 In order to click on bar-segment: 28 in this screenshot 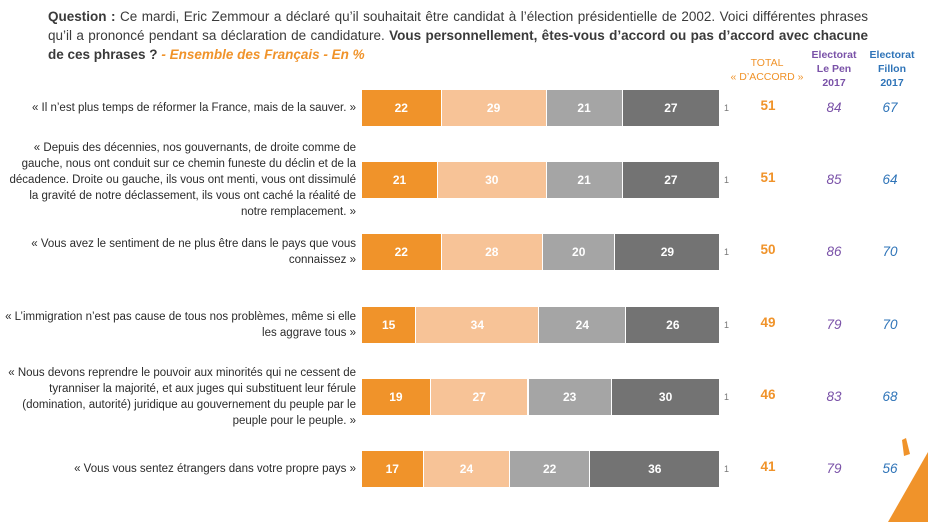, I will do `click(491, 252)`.